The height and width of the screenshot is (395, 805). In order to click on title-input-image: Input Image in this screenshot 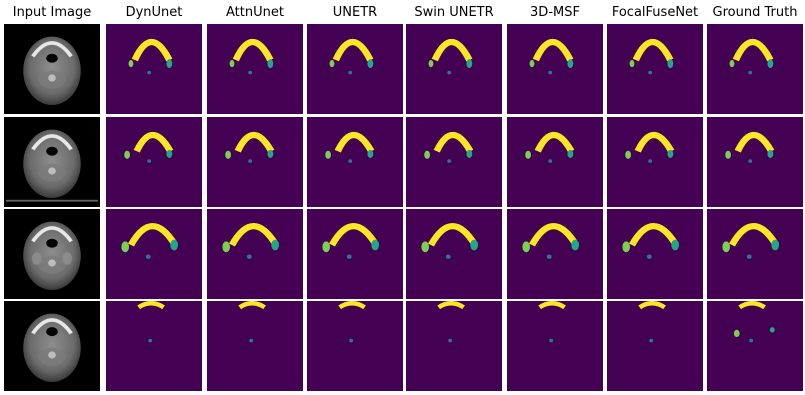, I will do `click(52, 12)`.